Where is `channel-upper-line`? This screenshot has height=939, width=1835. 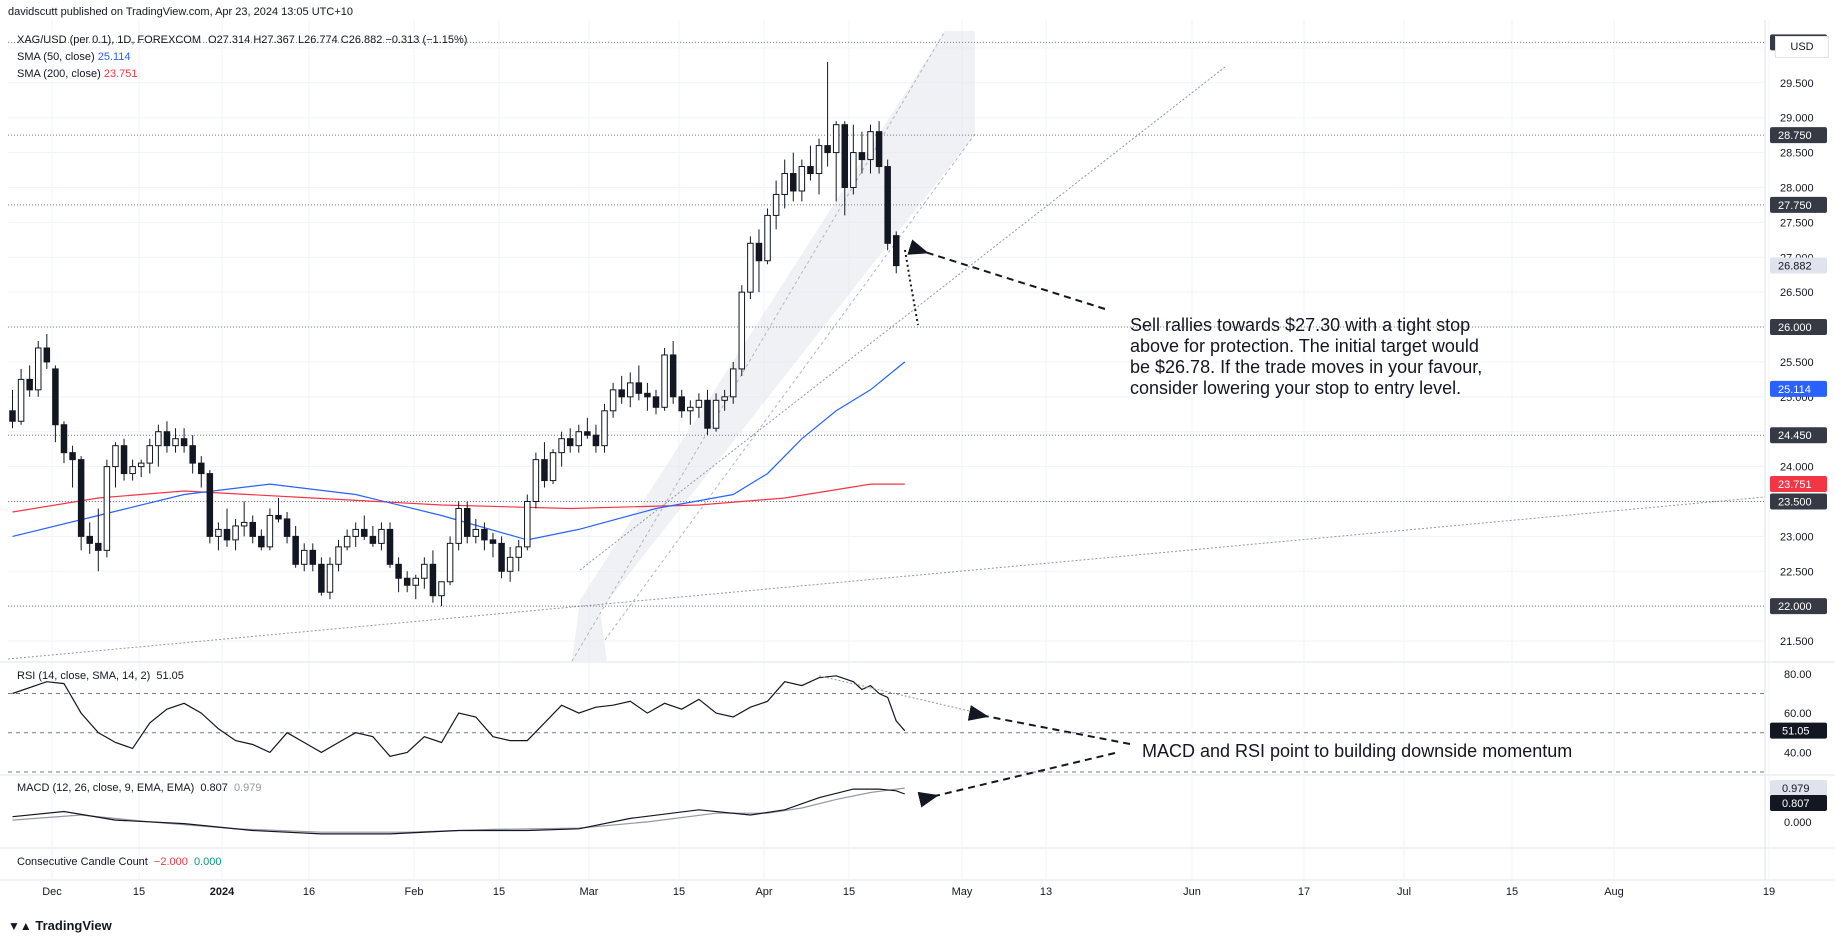
channel-upper-line is located at coordinates (758, 346).